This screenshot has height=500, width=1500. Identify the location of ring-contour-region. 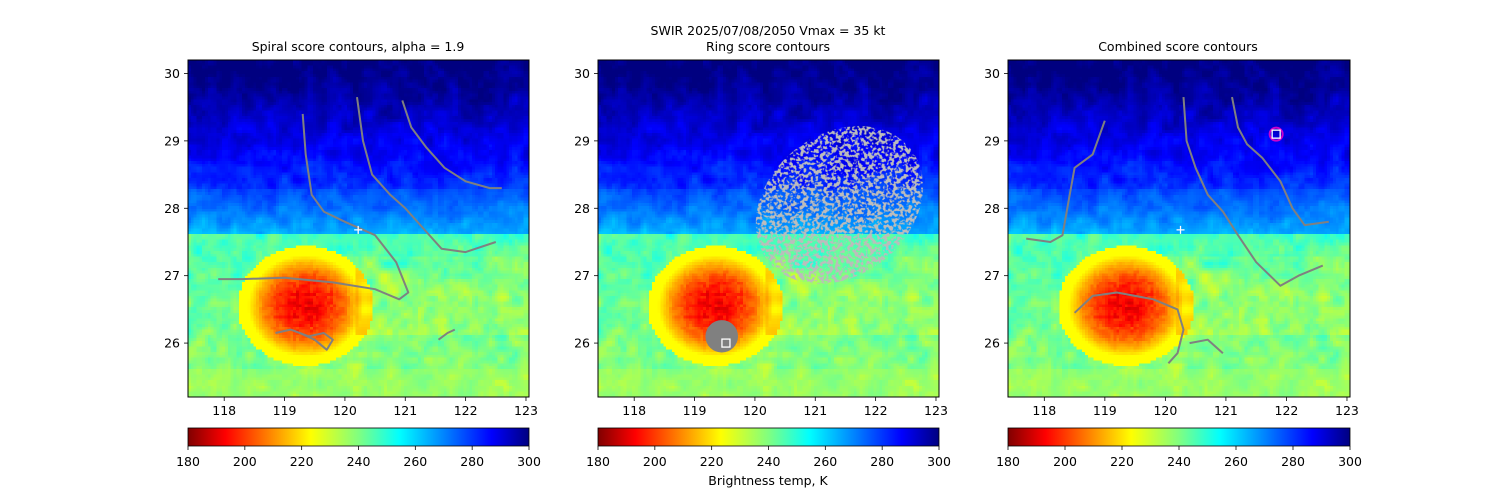
(839, 205).